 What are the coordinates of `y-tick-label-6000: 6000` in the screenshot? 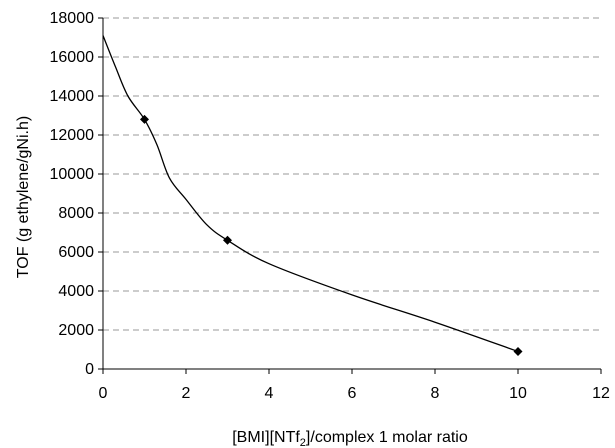 It's located at (76, 252).